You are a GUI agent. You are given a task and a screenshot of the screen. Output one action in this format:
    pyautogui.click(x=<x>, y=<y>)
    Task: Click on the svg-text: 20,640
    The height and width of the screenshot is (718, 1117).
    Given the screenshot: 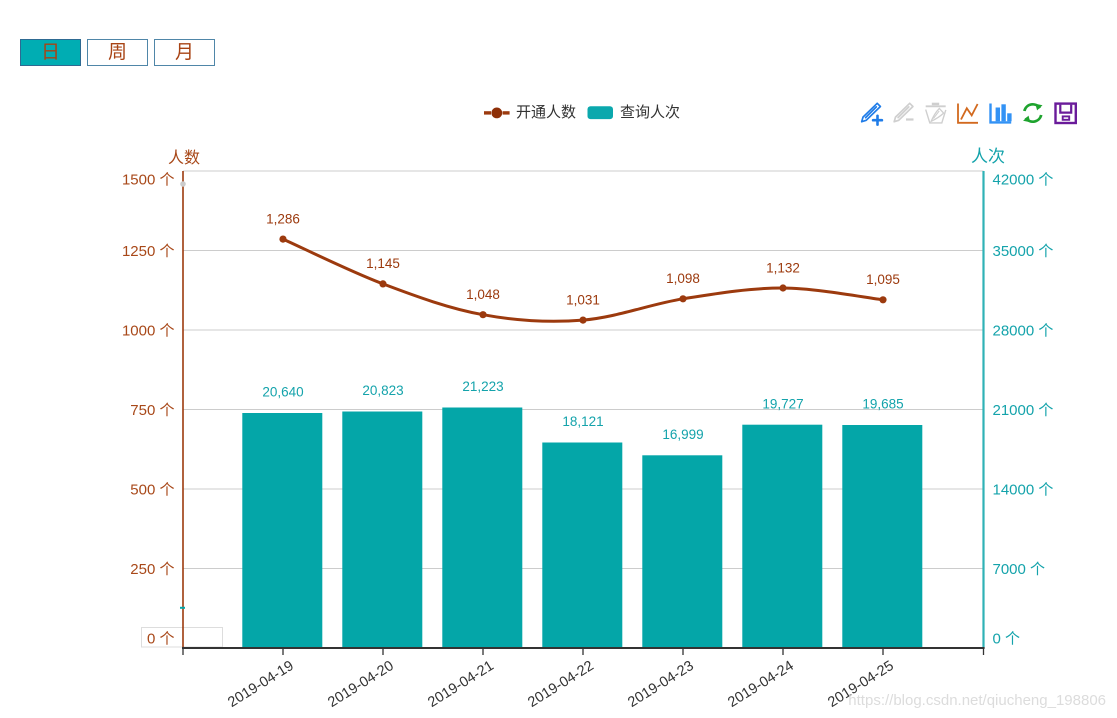 What is the action you would take?
    pyautogui.click(x=282, y=392)
    